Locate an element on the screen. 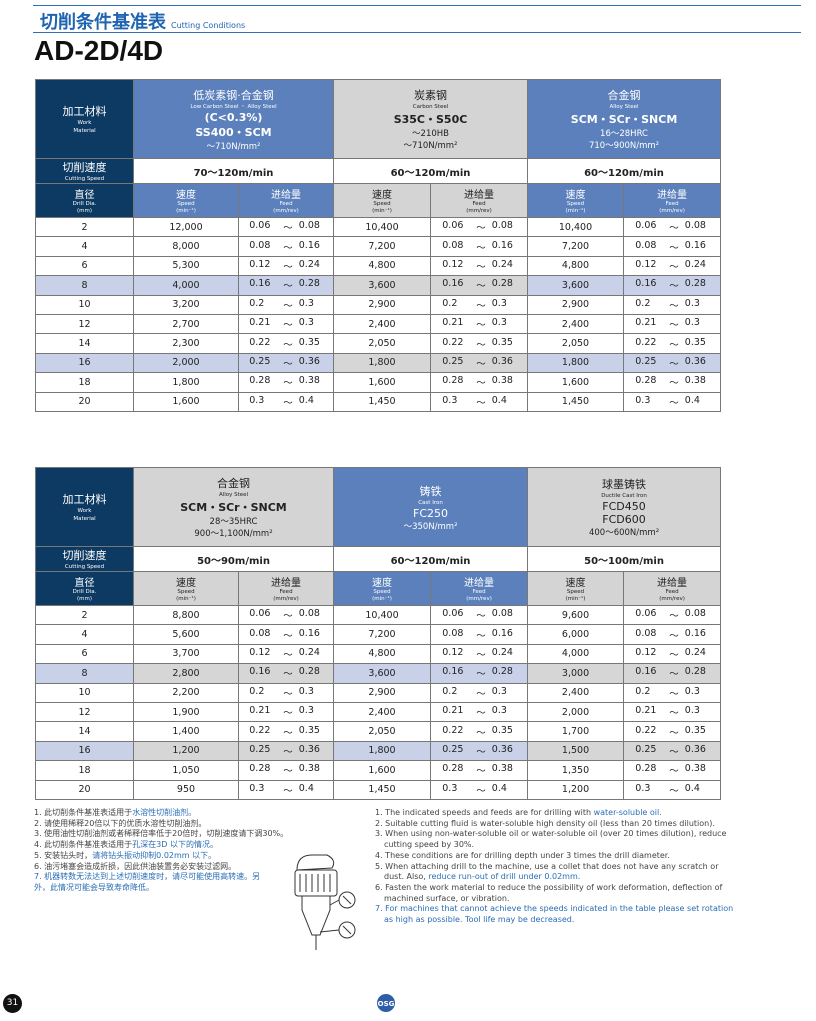  material-name-en: Low Carbon Steel ・ Alloy Steel is located at coordinates (233, 106).